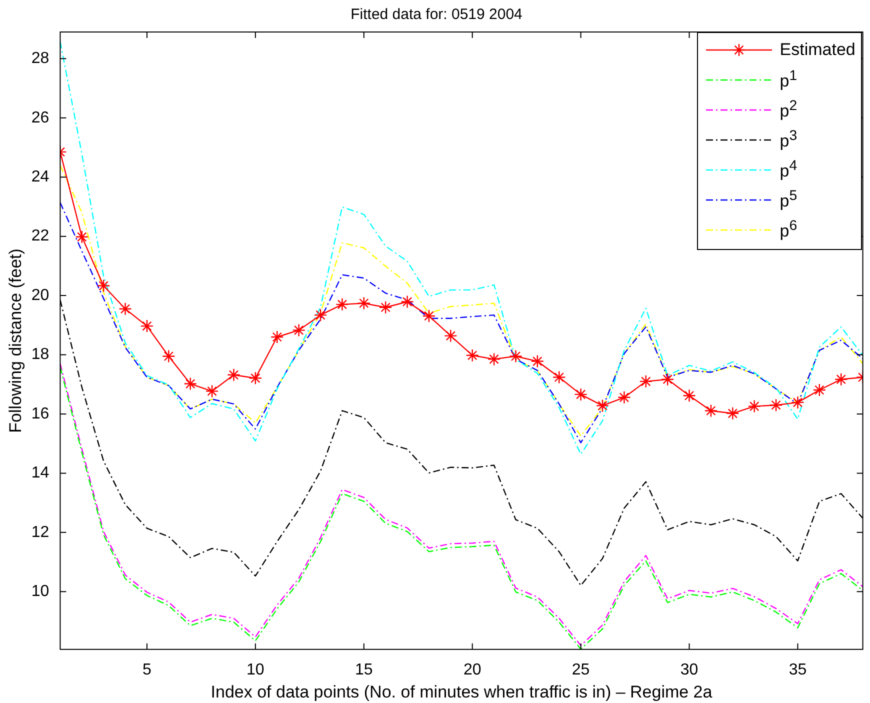  Describe the element at coordinates (789, 170) in the screenshot. I see `legend-label: p$^{4}$` at that location.